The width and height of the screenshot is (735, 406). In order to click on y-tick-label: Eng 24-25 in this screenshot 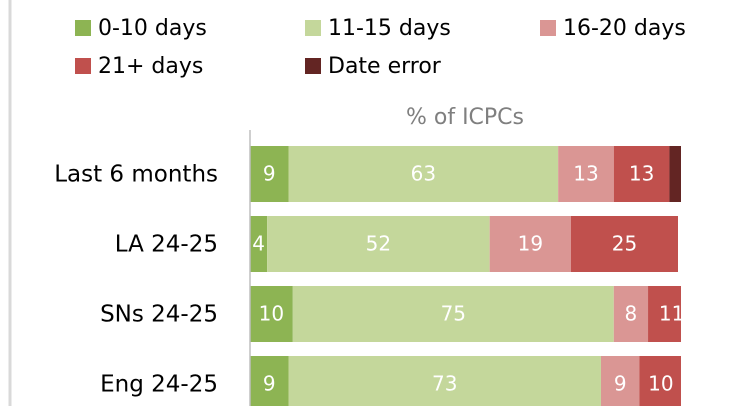, I will do `click(159, 385)`.